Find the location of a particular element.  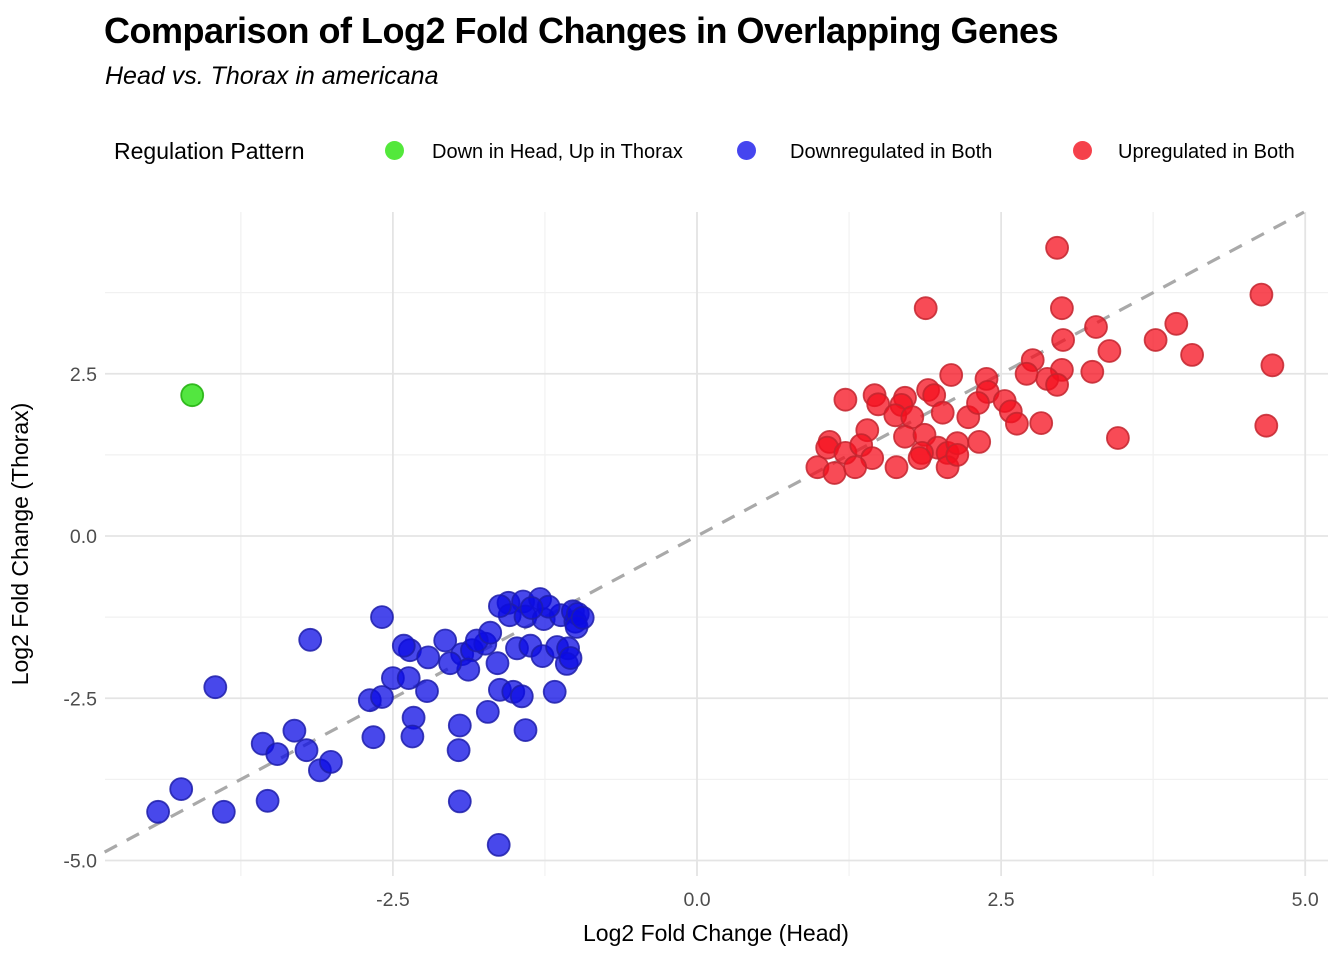

x-axis-title: Log2 Fold Change (Head) is located at coordinates (716, 933).